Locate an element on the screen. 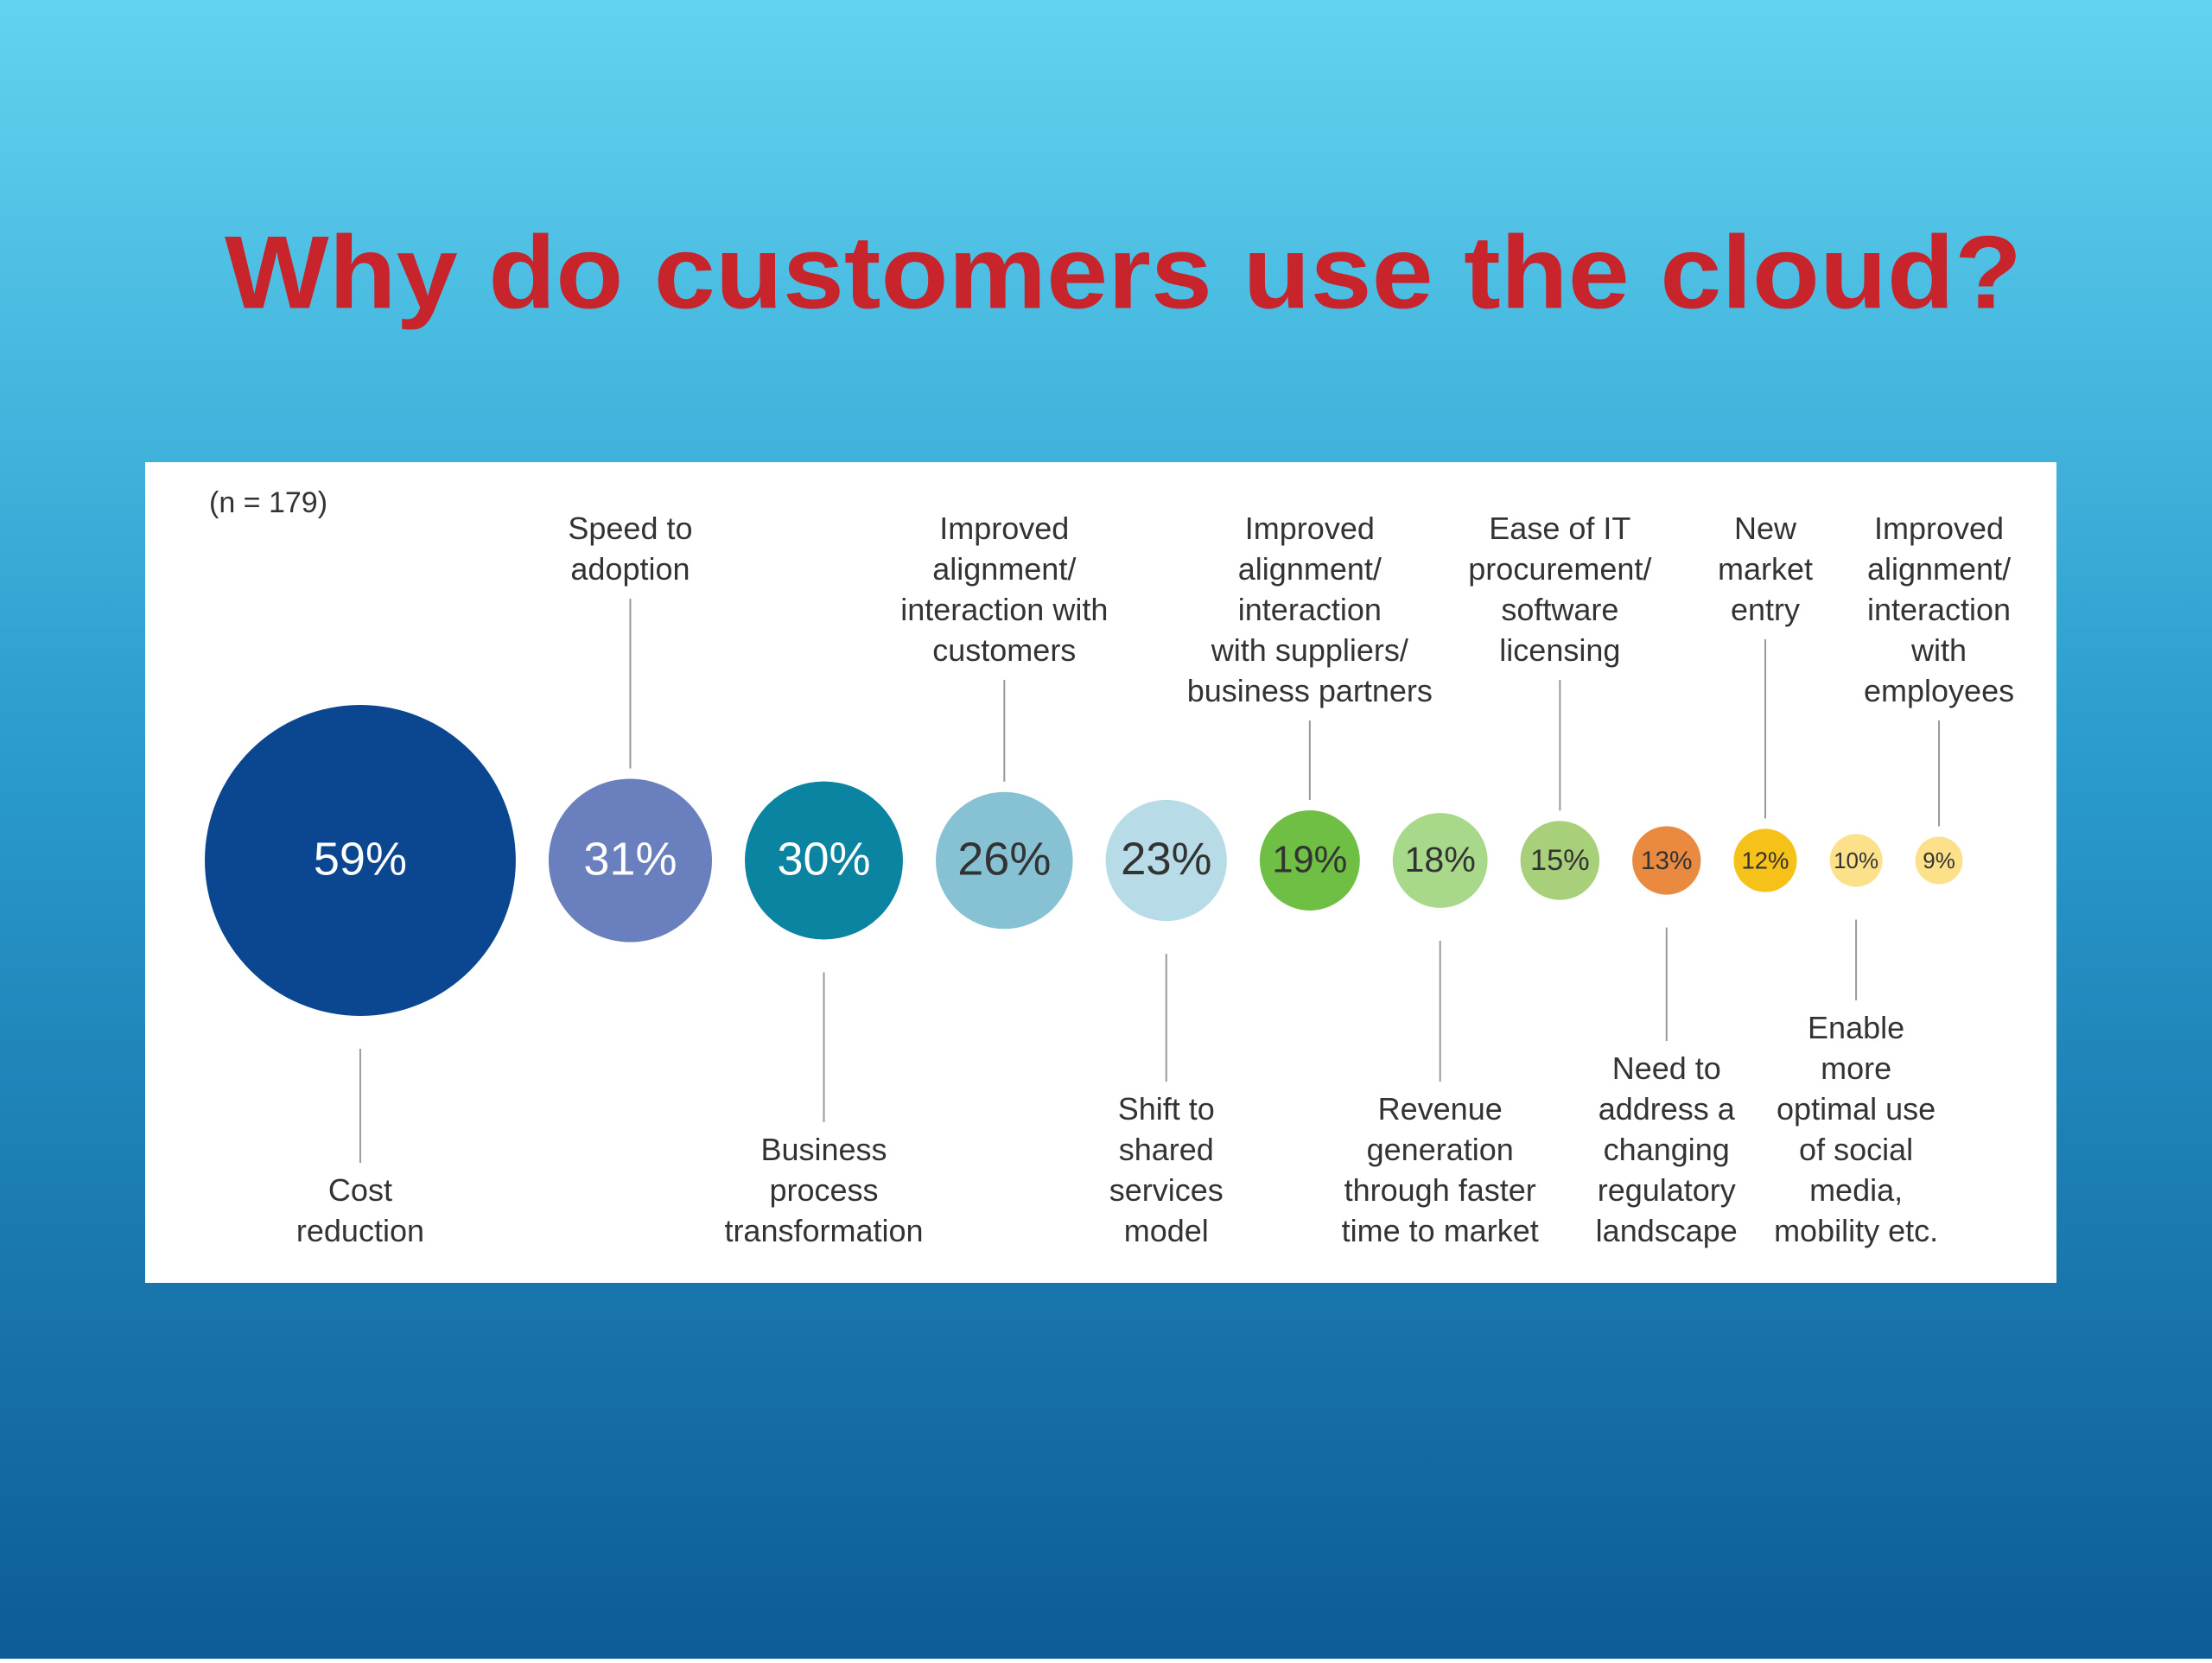 This screenshot has height=1663, width=2212. category-label: Ease of IT procurement/software licensing is located at coordinates (1559, 590).